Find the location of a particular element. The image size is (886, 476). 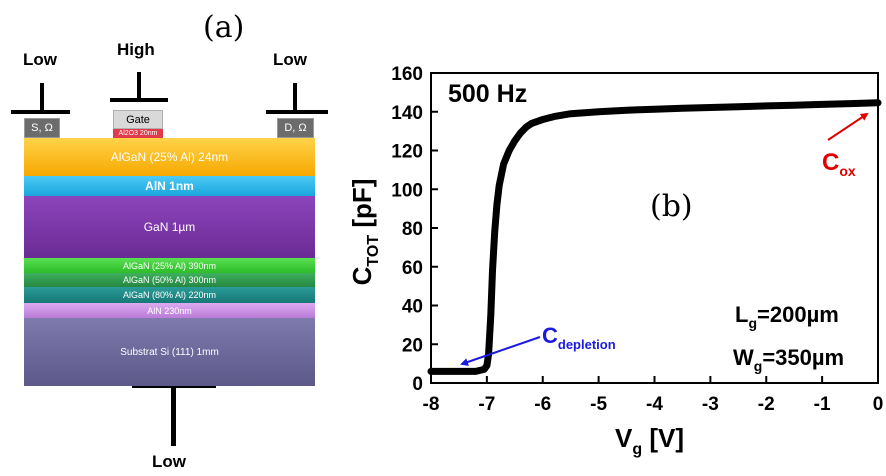

source-contact: S, Ω is located at coordinates (42, 128).